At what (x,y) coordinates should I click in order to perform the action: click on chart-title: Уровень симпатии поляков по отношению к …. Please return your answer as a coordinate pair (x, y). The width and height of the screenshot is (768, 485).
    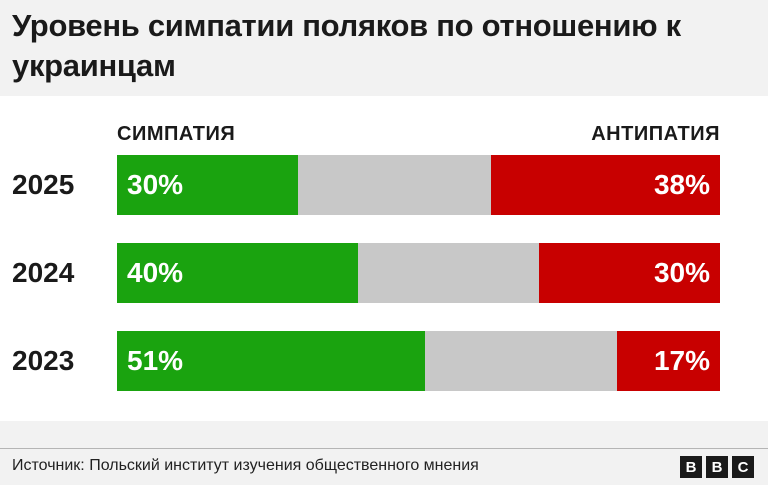
    Looking at the image, I should click on (346, 45).